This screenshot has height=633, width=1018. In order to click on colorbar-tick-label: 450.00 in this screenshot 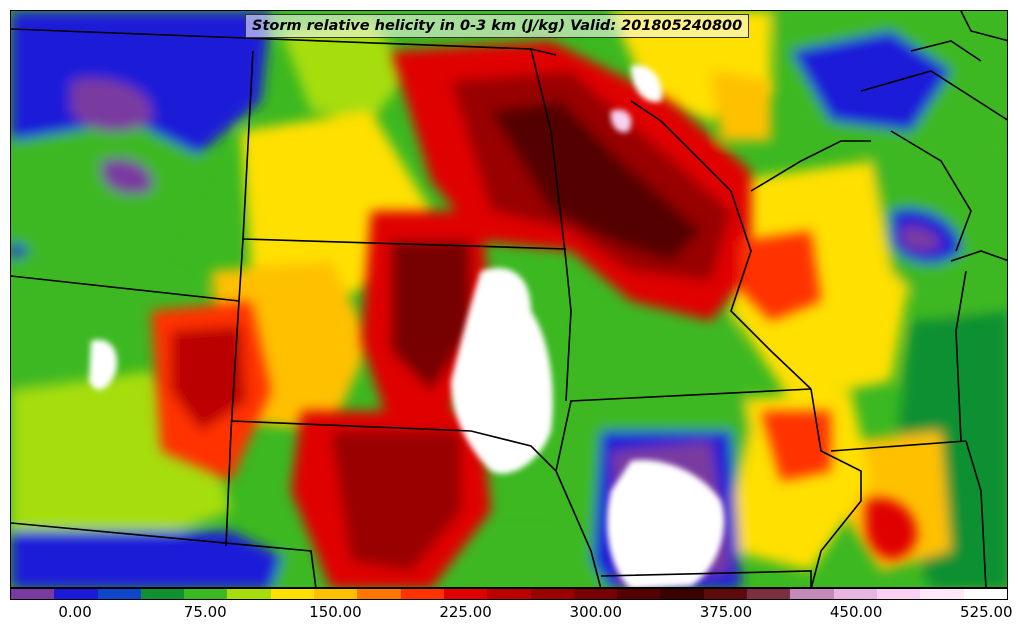, I will do `click(856, 612)`.